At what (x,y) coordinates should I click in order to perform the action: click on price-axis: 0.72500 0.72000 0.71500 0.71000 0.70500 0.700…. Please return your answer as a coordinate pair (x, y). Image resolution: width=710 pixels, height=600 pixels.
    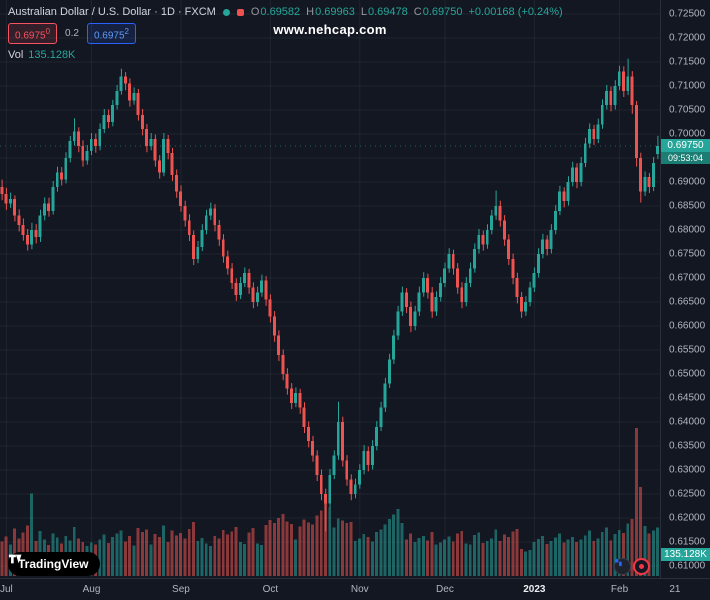
    Looking at the image, I should click on (685, 289).